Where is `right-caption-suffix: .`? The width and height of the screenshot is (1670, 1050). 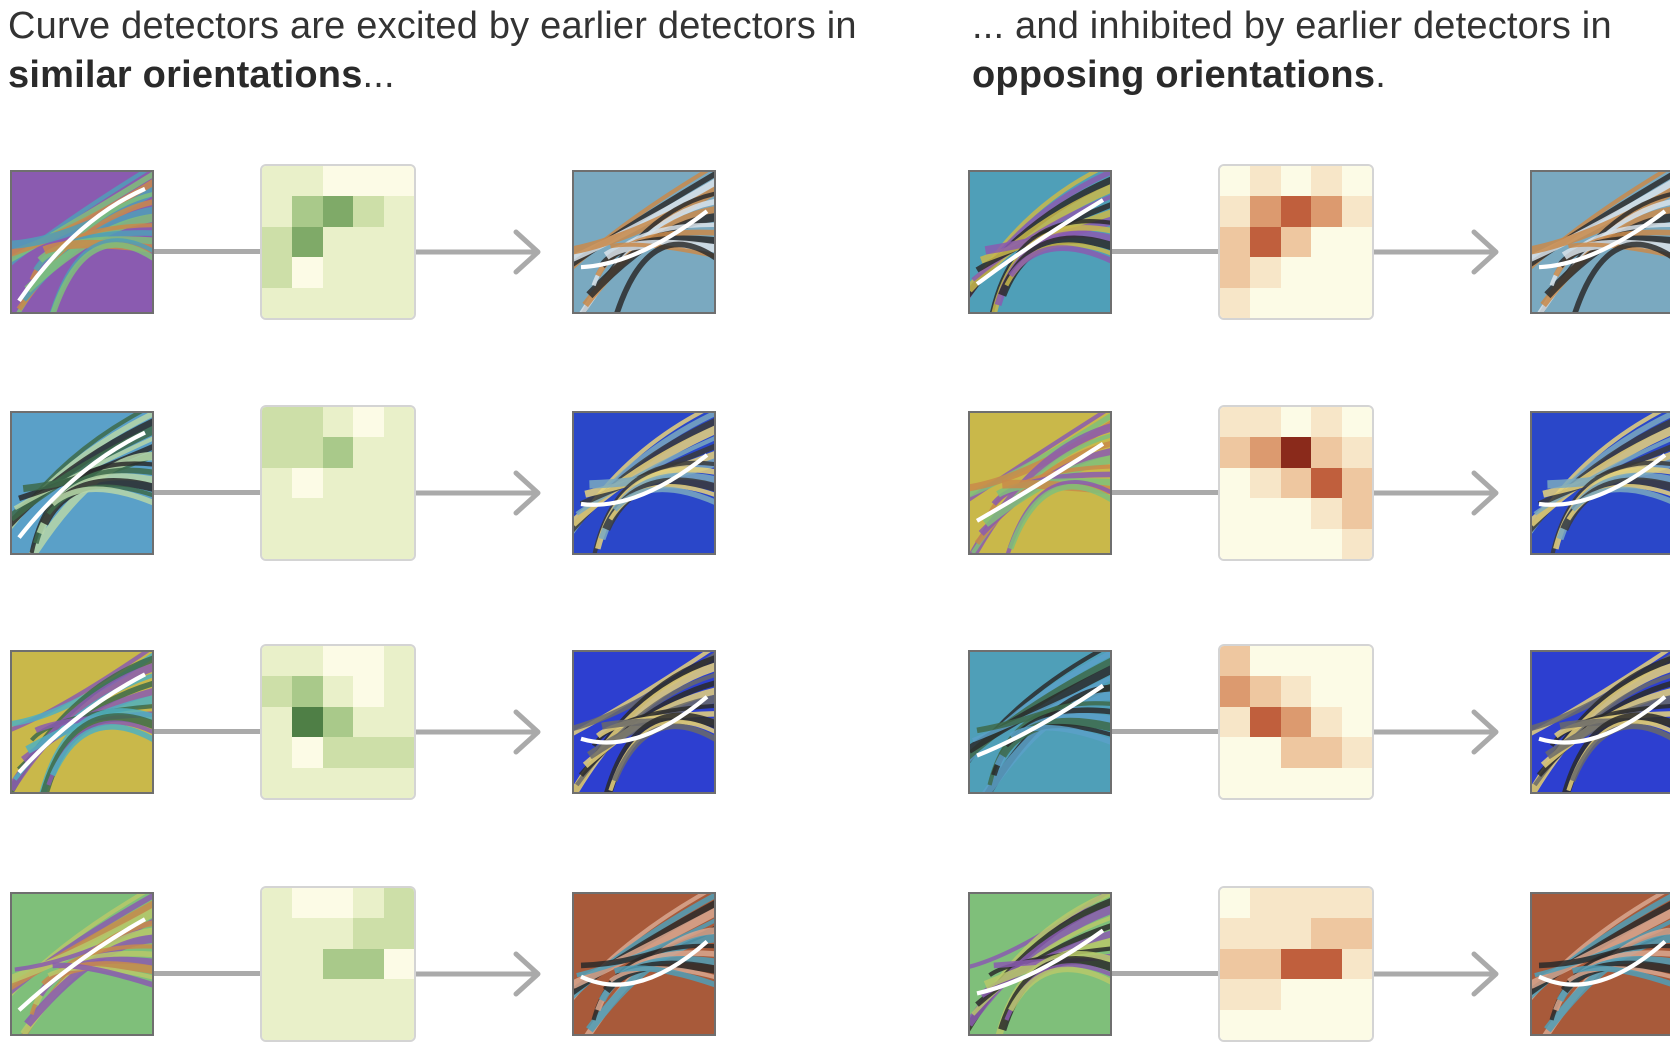
right-caption-suffix: . is located at coordinates (1380, 75).